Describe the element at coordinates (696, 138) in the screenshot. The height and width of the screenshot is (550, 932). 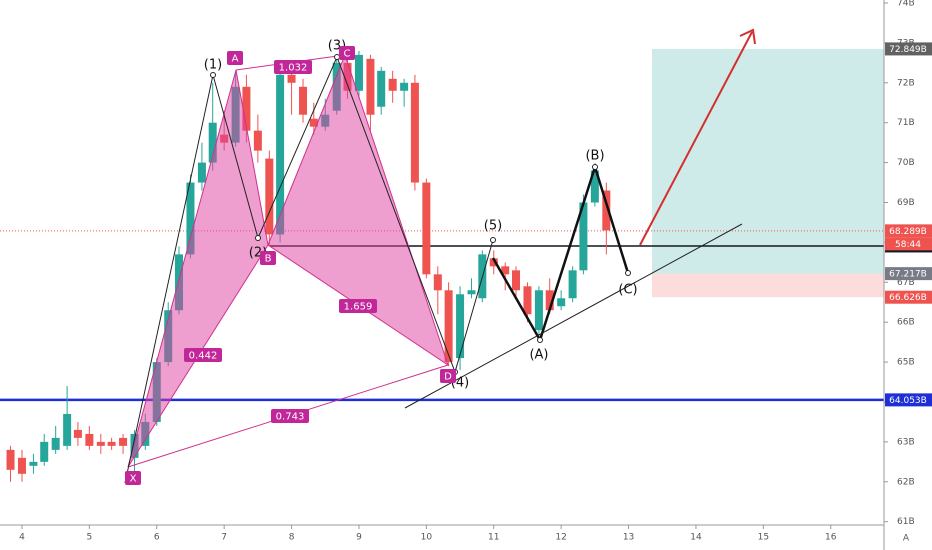
I see `target-arrow` at that location.